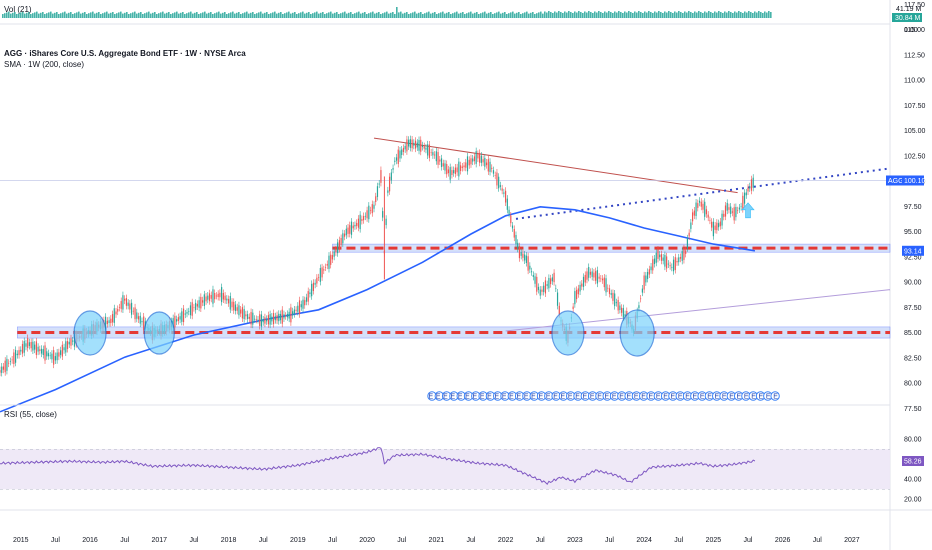 The image size is (932, 550). Describe the element at coordinates (714, 540) in the screenshot. I see `time-axis-tick-label: 2025` at that location.